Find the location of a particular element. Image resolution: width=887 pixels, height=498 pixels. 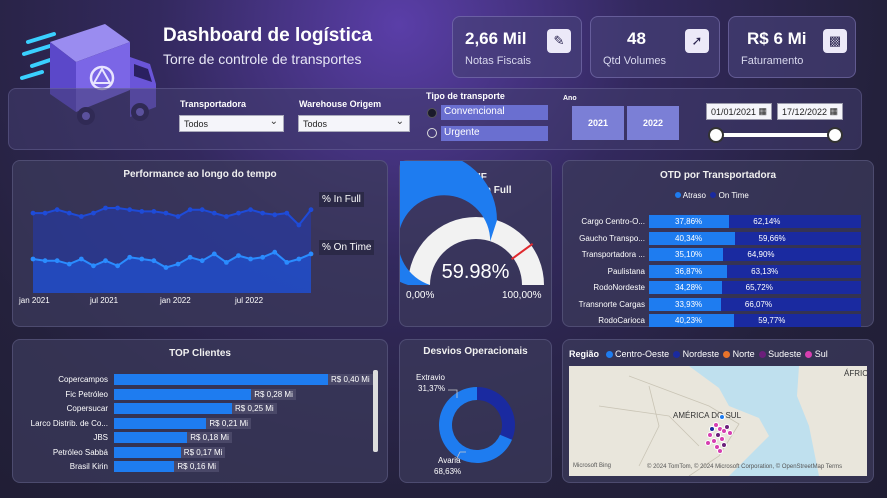

legend-region: Norte is located at coordinates (739, 354).